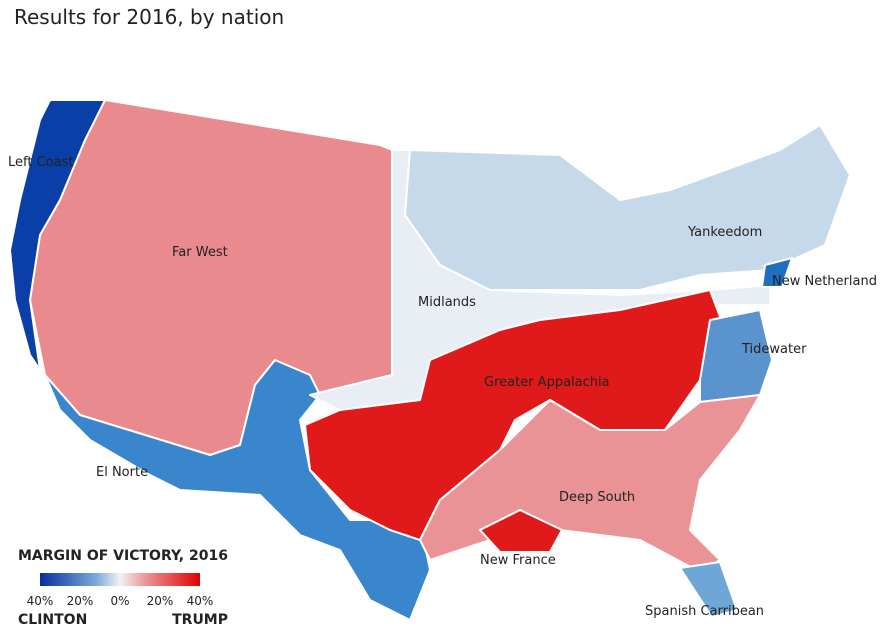  I want to click on legend-right: TRUMP, so click(200, 620).